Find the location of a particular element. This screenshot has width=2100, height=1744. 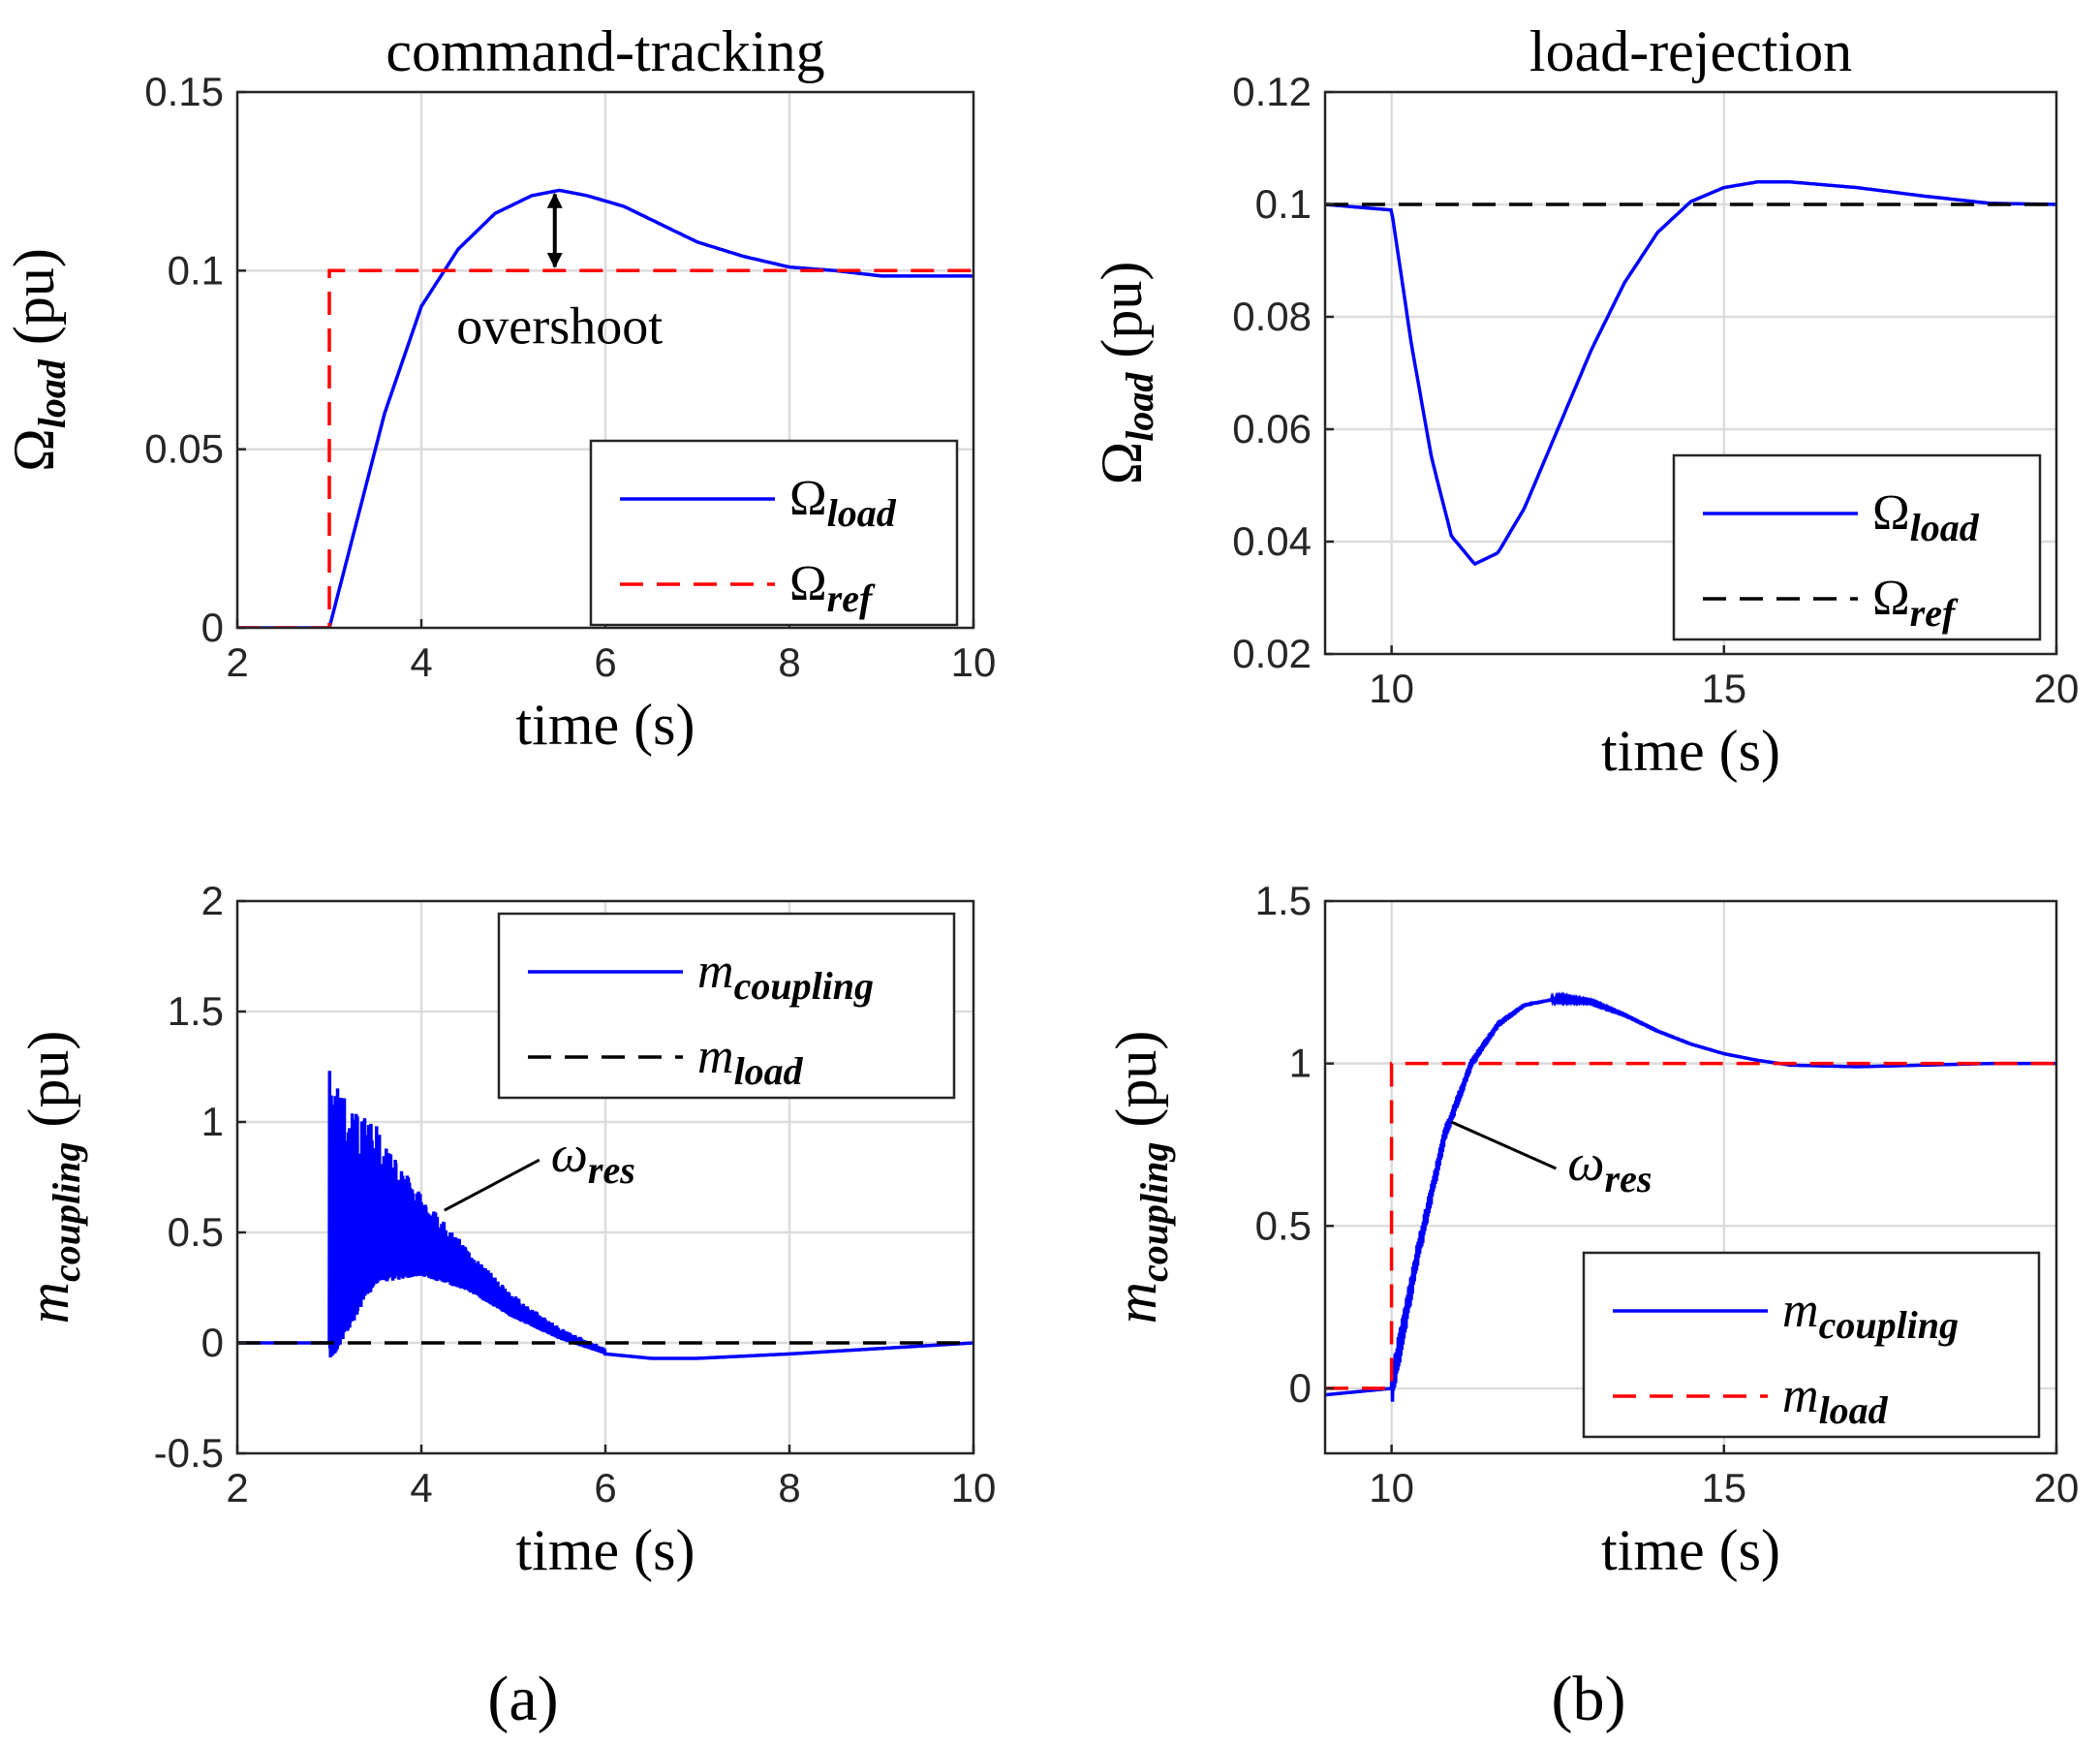

chart-title: command-tracking is located at coordinates (605, 51).